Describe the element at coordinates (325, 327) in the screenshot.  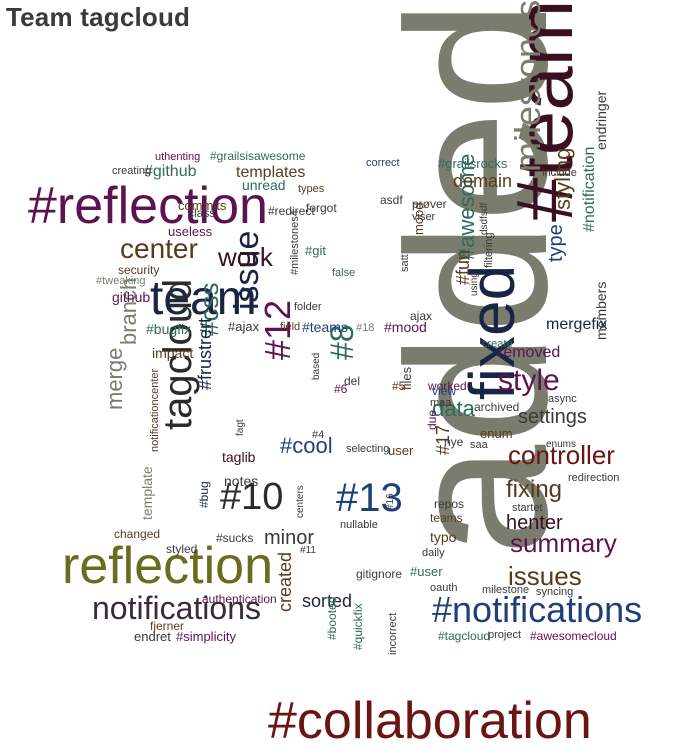
I see `tag-word: #teams` at that location.